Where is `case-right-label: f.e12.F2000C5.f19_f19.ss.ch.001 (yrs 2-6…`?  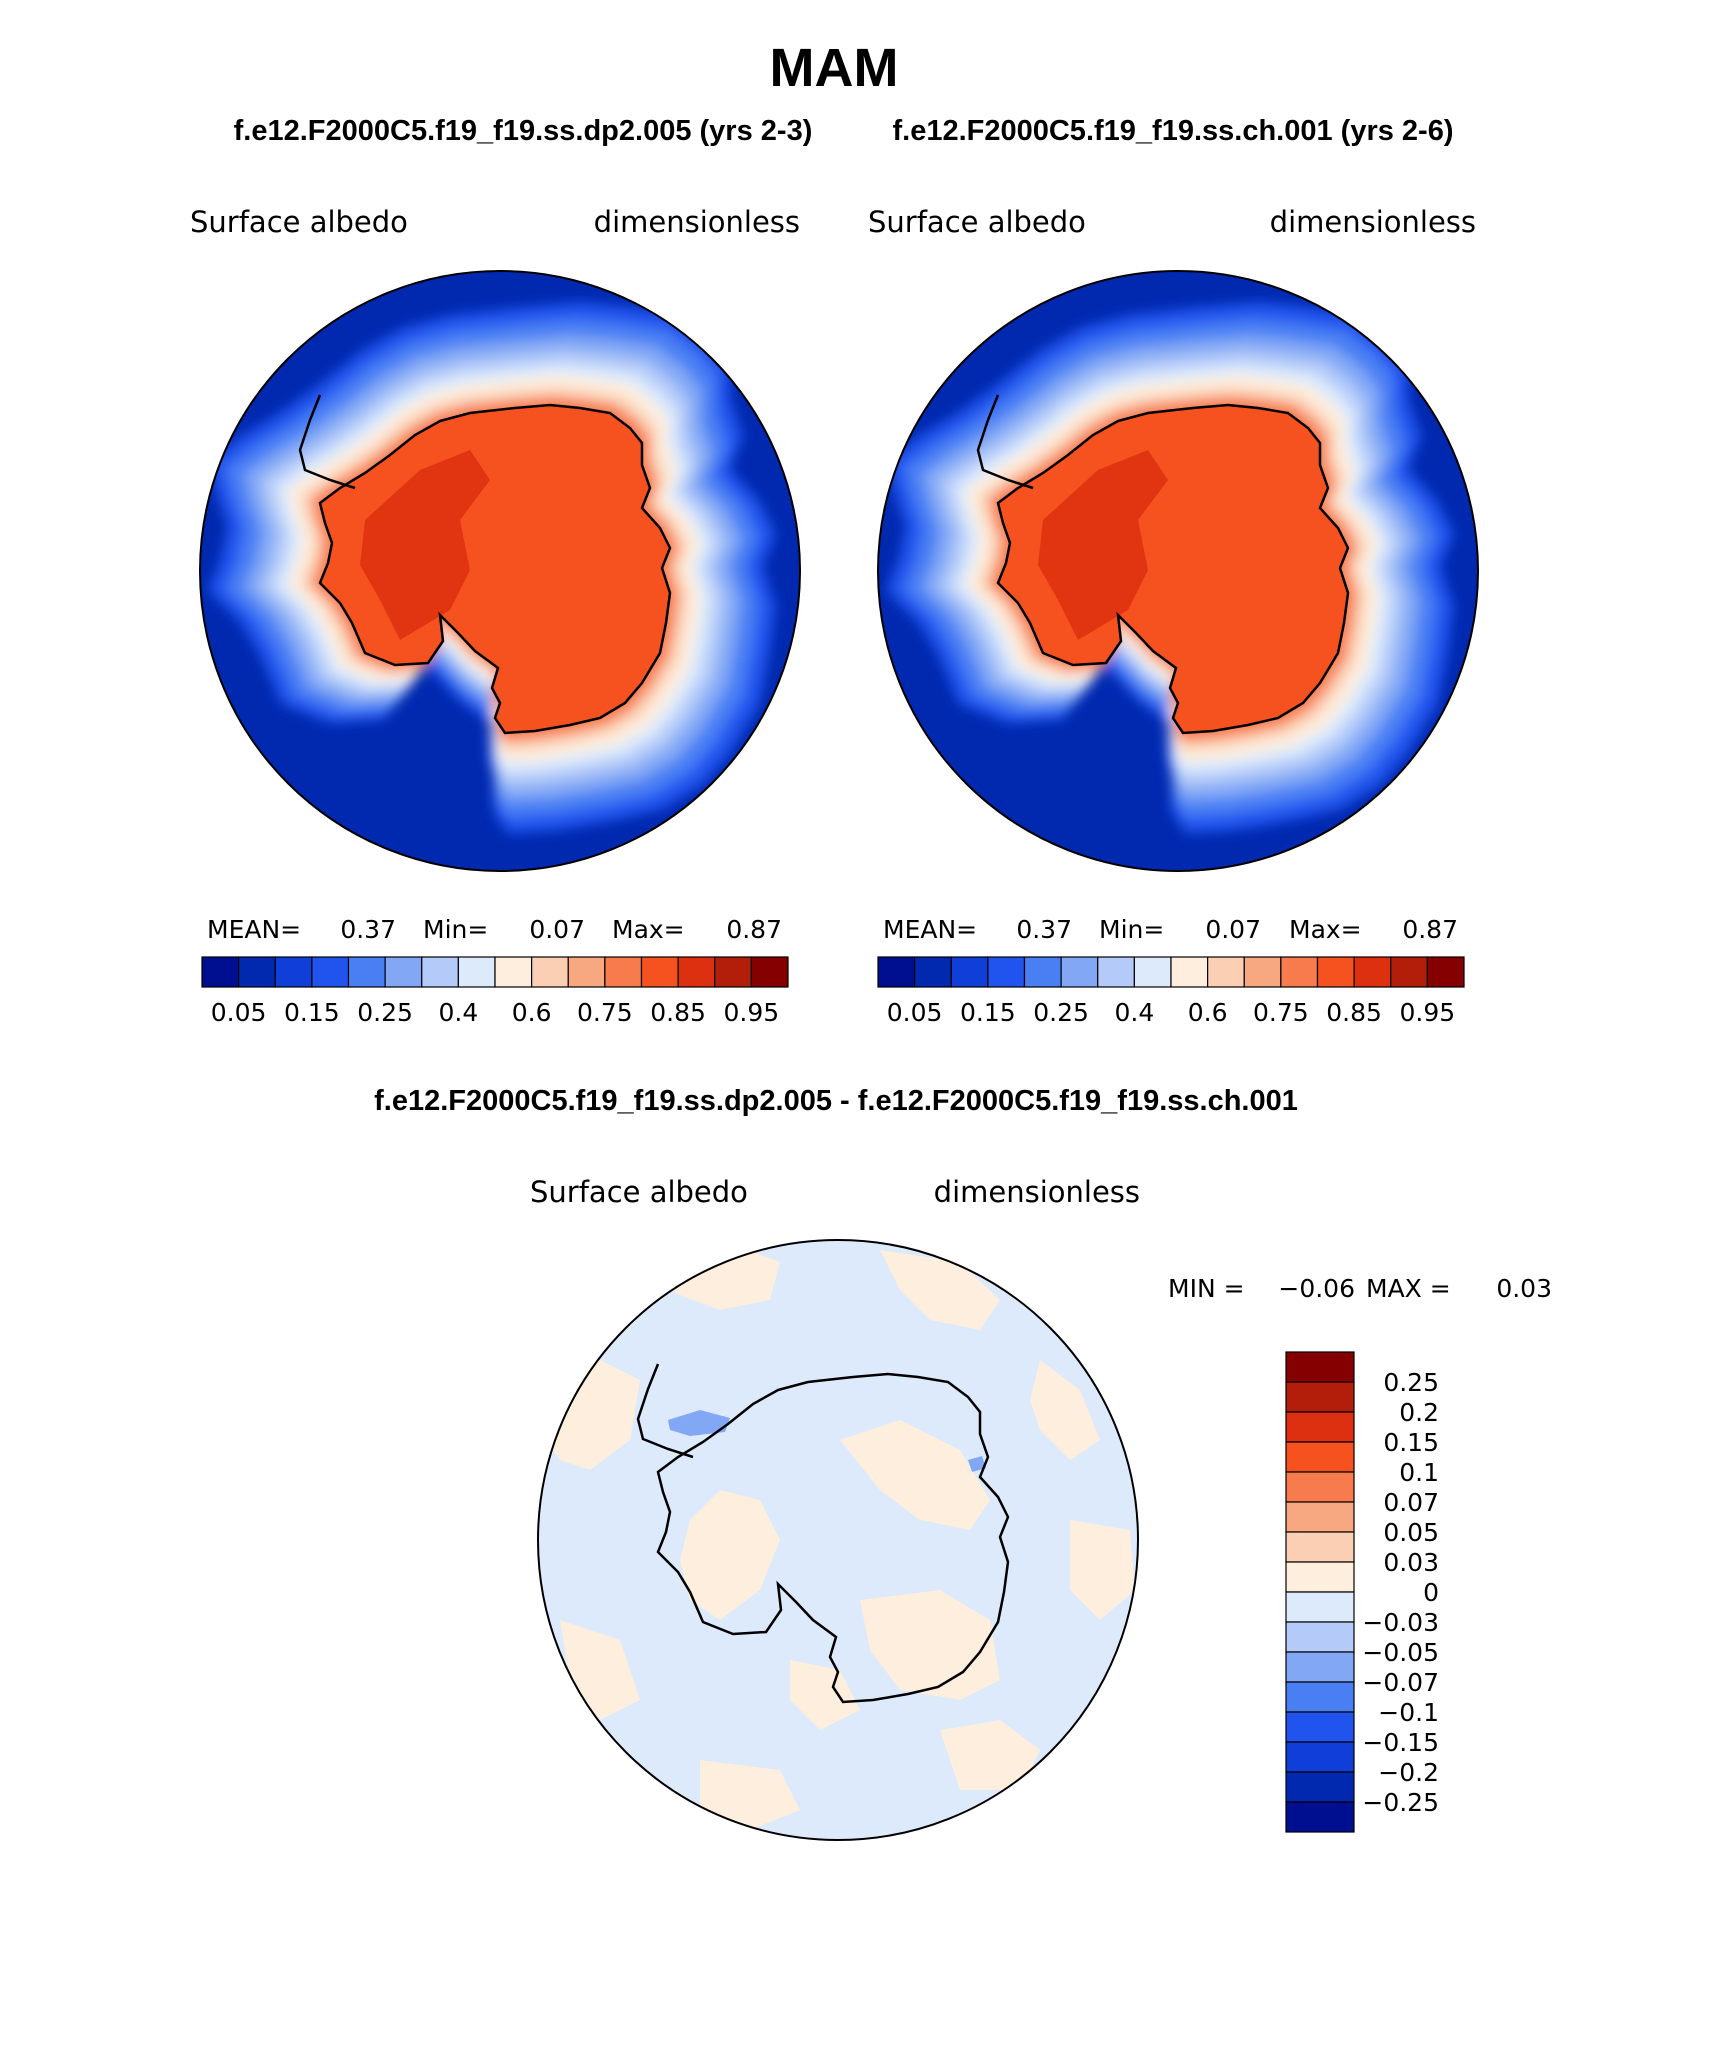 case-right-label: f.e12.F2000C5.f19_f19.ss.ch.001 (yrs 2-6… is located at coordinates (1172, 131).